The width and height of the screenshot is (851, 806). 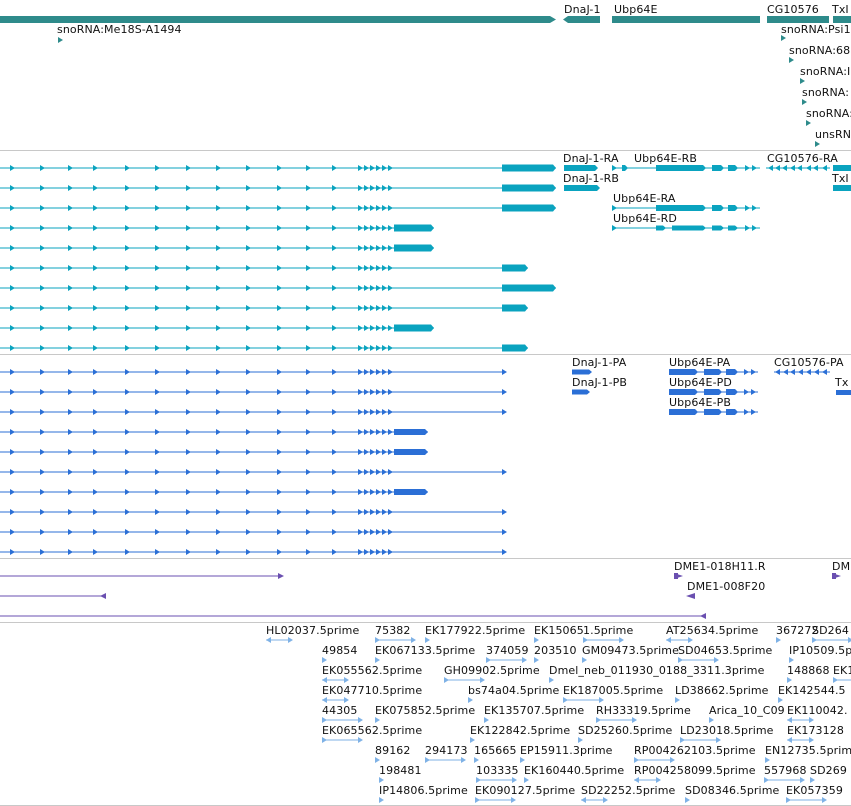 I want to click on gene-feature-cg10576, so click(x=798, y=19).